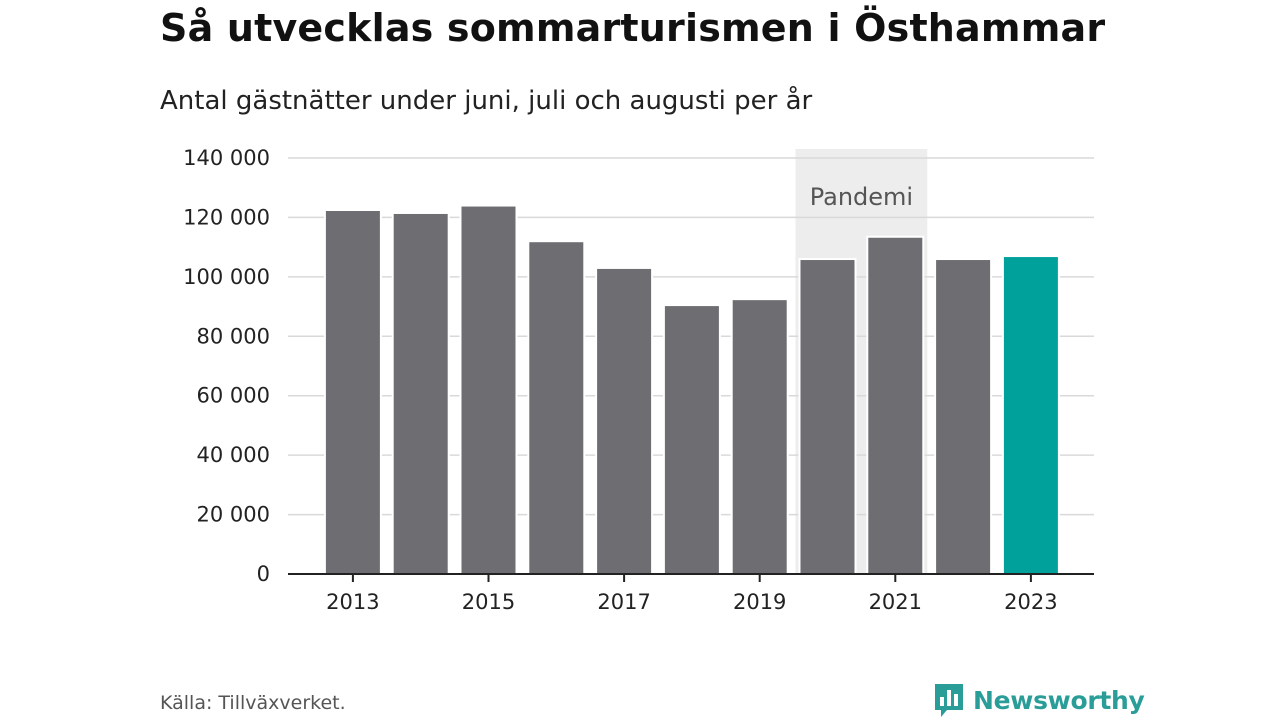  I want to click on x-tick-label: 2019, so click(759, 602).